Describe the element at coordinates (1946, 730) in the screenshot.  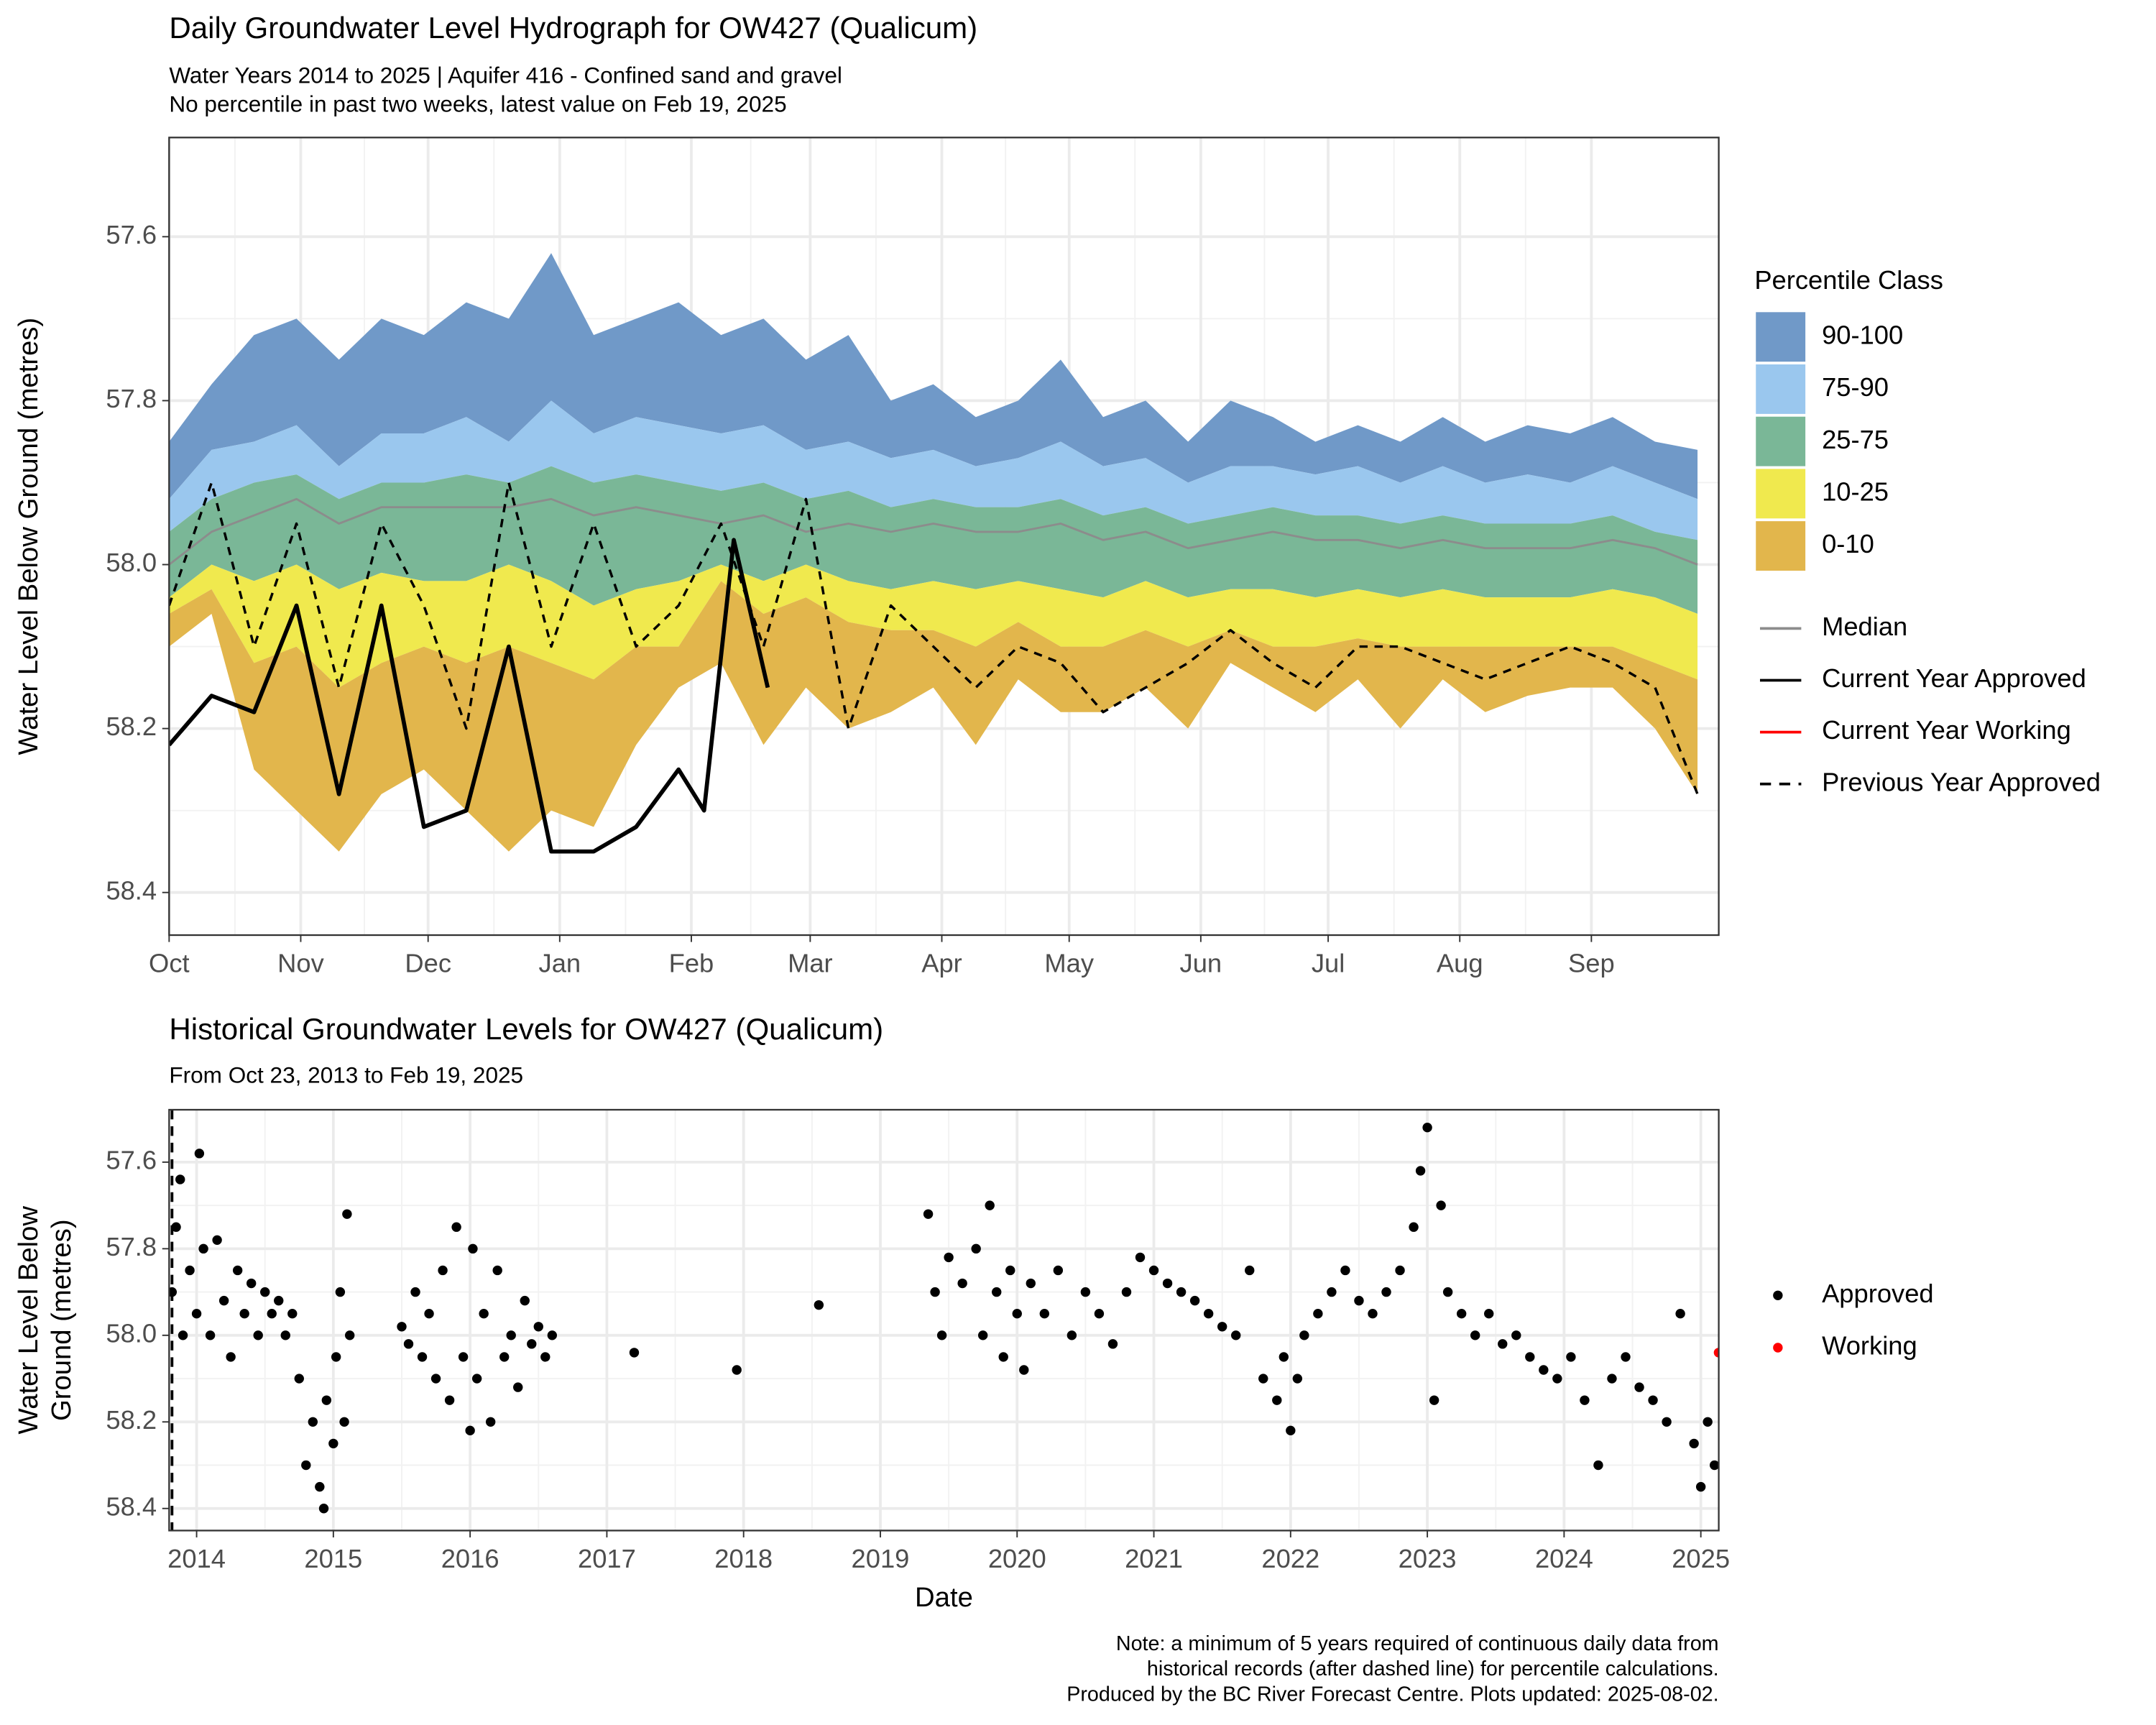
I see `legend-label: Current Year Working` at that location.